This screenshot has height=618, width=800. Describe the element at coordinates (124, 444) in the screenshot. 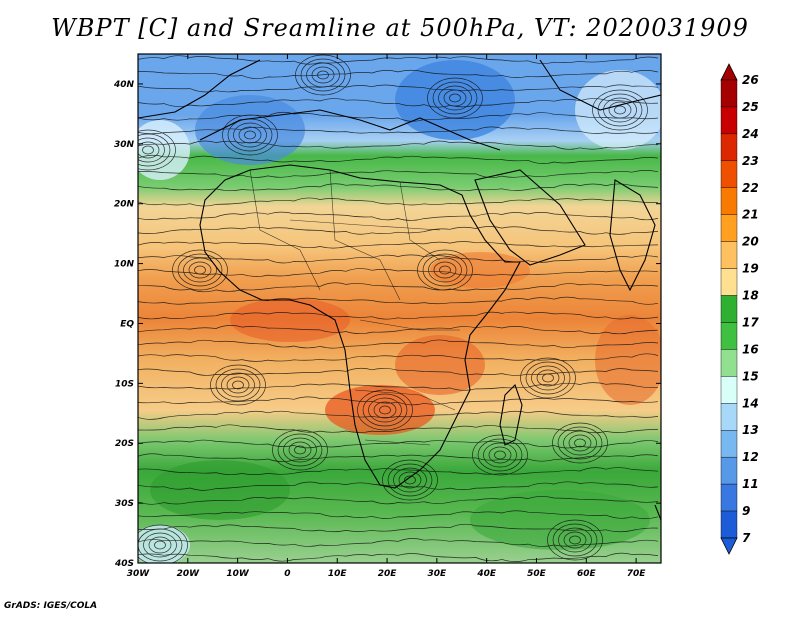

I see `lat-label: 20S` at that location.